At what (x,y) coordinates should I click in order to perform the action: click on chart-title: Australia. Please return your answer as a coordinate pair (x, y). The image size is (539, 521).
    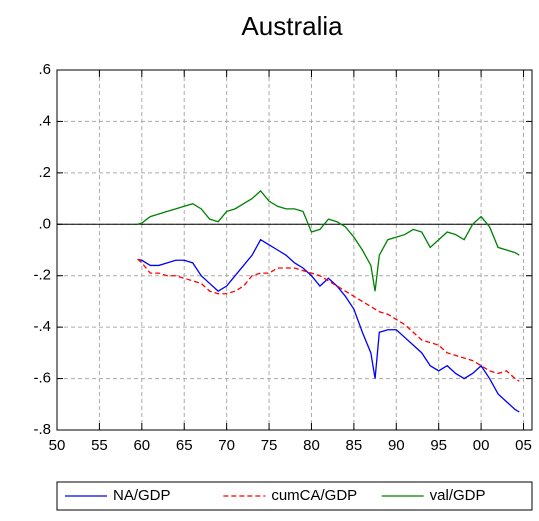
    Looking at the image, I should click on (292, 26).